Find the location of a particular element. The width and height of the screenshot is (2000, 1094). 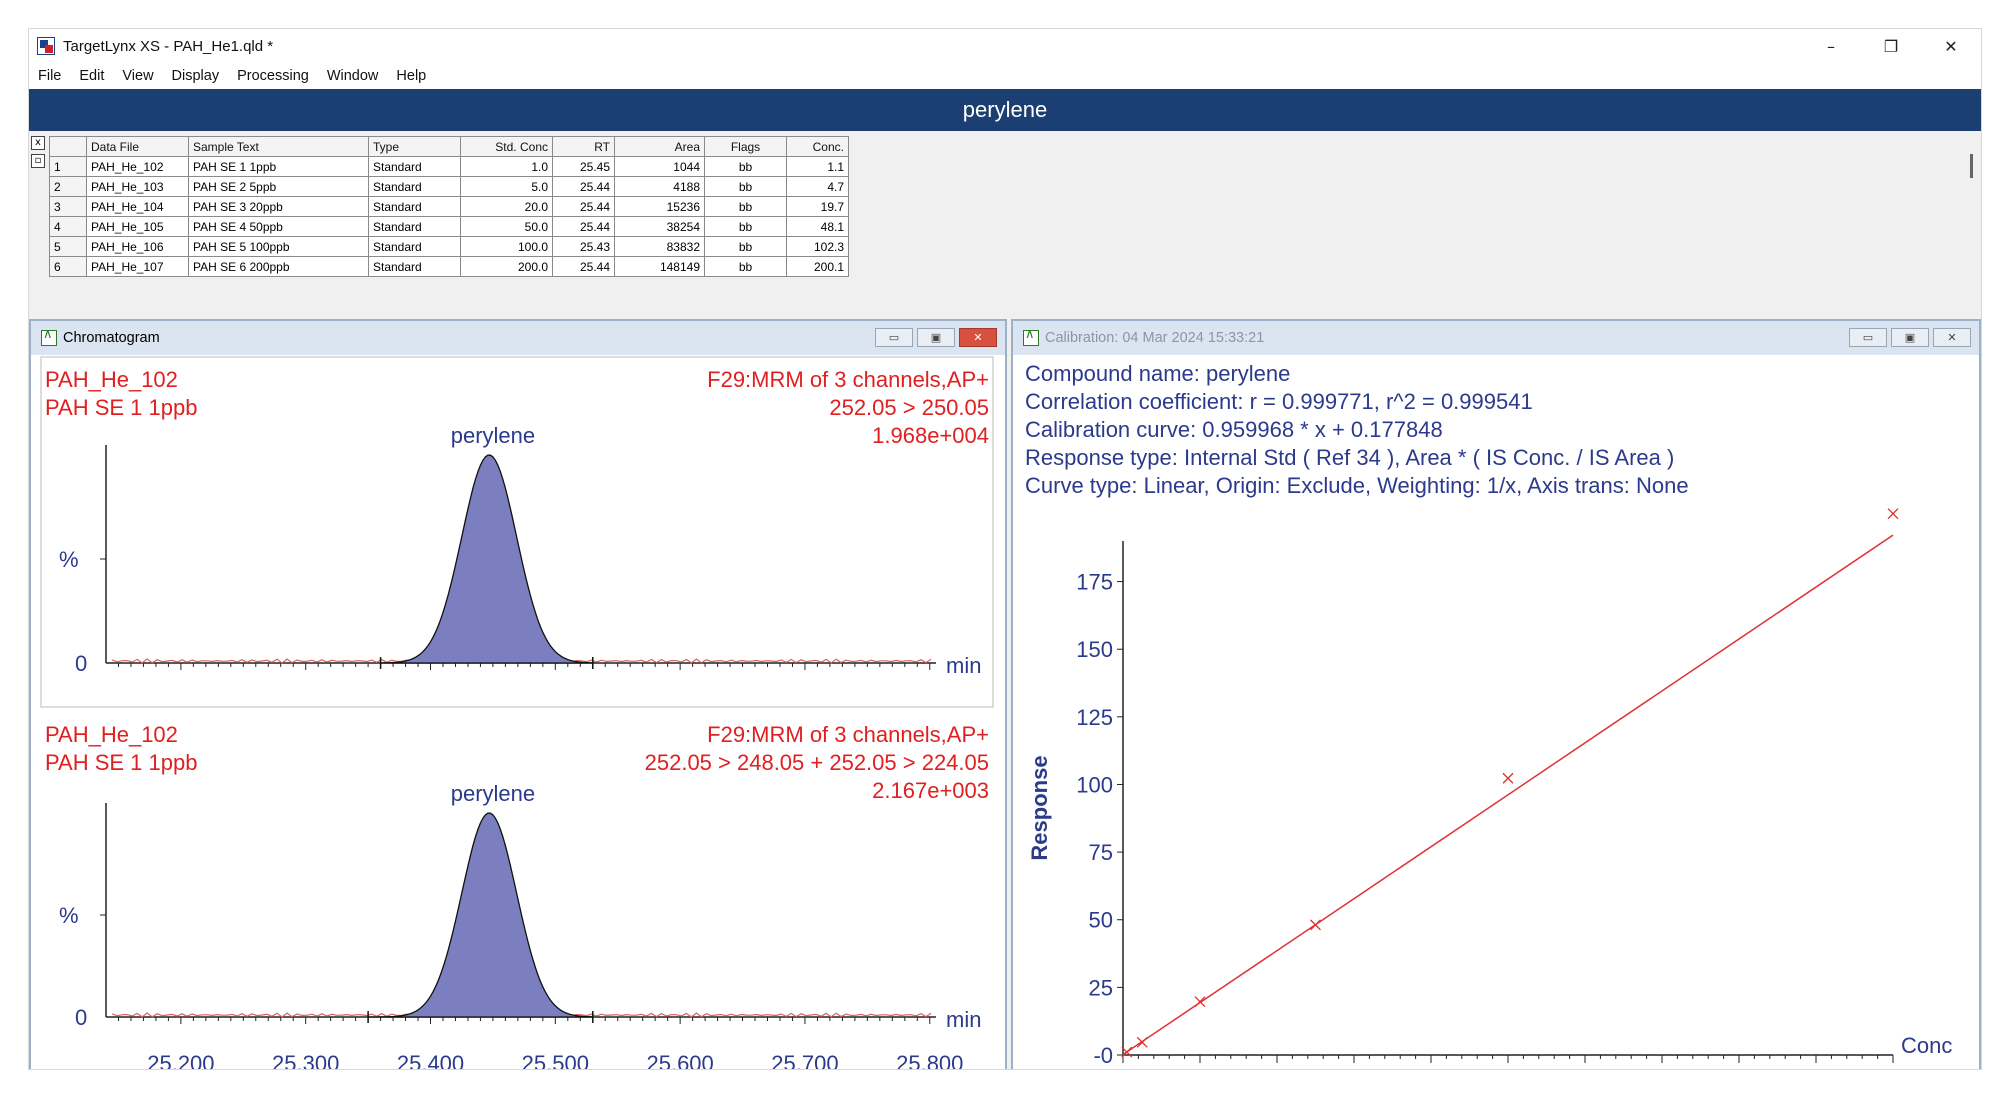

calibration-icon is located at coordinates (1031, 336).